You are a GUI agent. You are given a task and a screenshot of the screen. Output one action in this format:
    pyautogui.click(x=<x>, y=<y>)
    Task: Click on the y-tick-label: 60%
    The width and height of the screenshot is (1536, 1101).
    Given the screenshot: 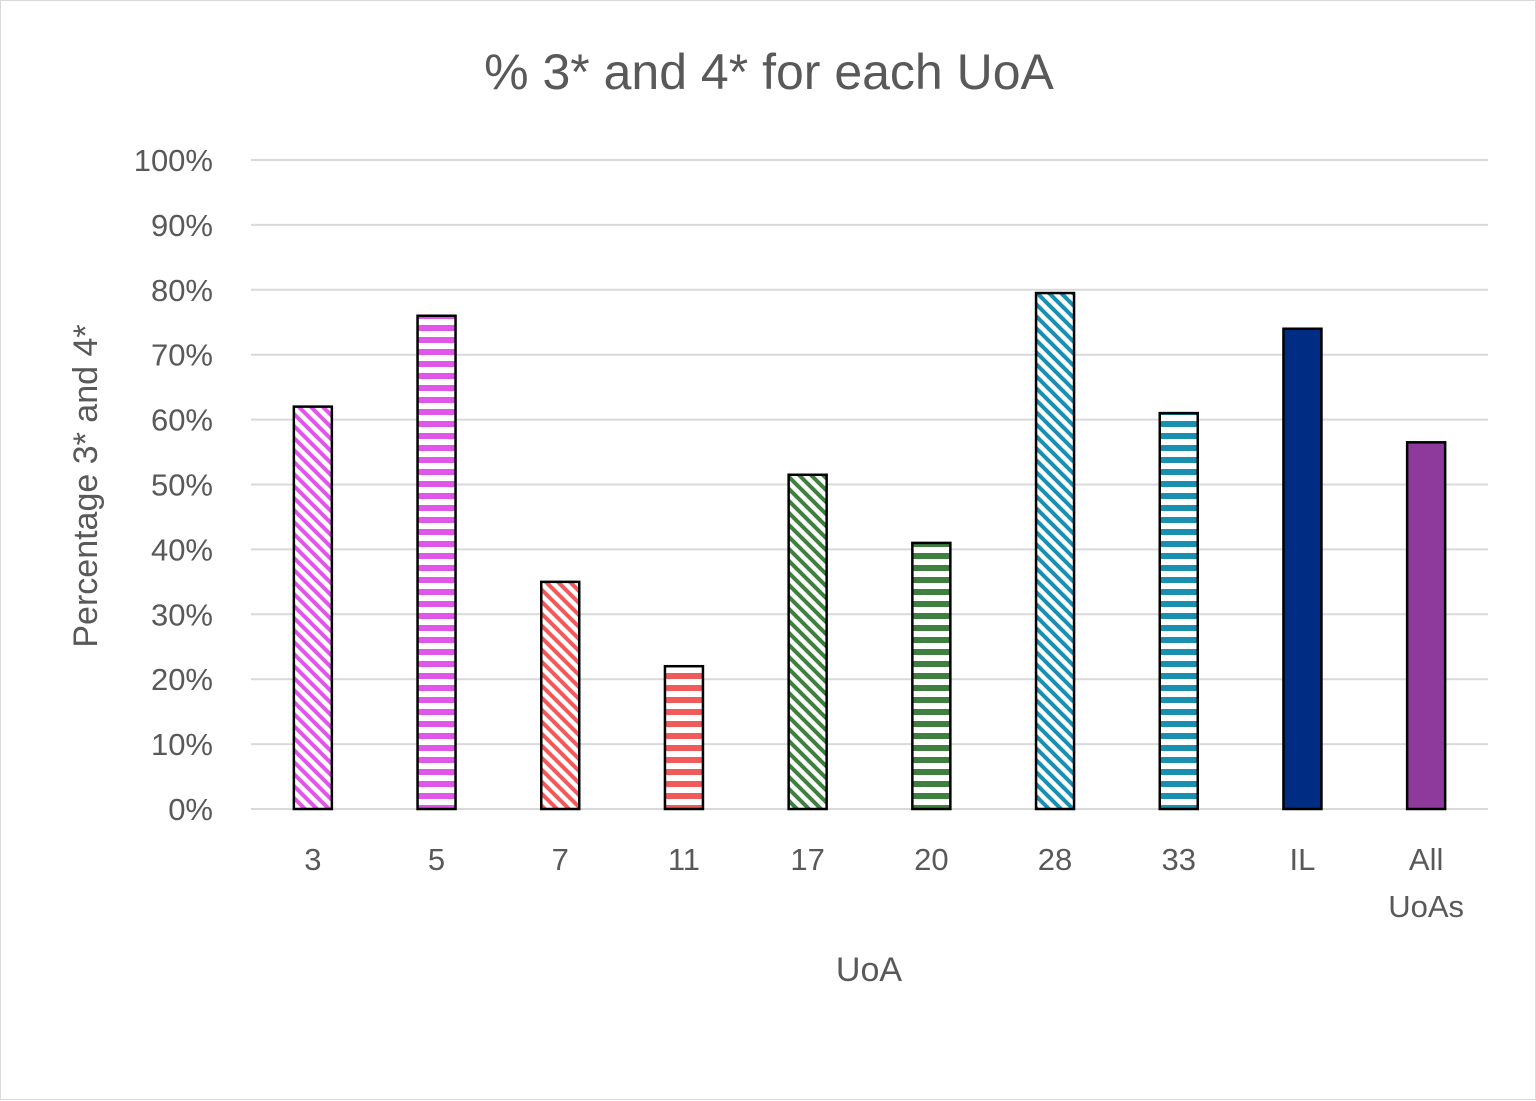 What is the action you would take?
    pyautogui.click(x=182, y=420)
    